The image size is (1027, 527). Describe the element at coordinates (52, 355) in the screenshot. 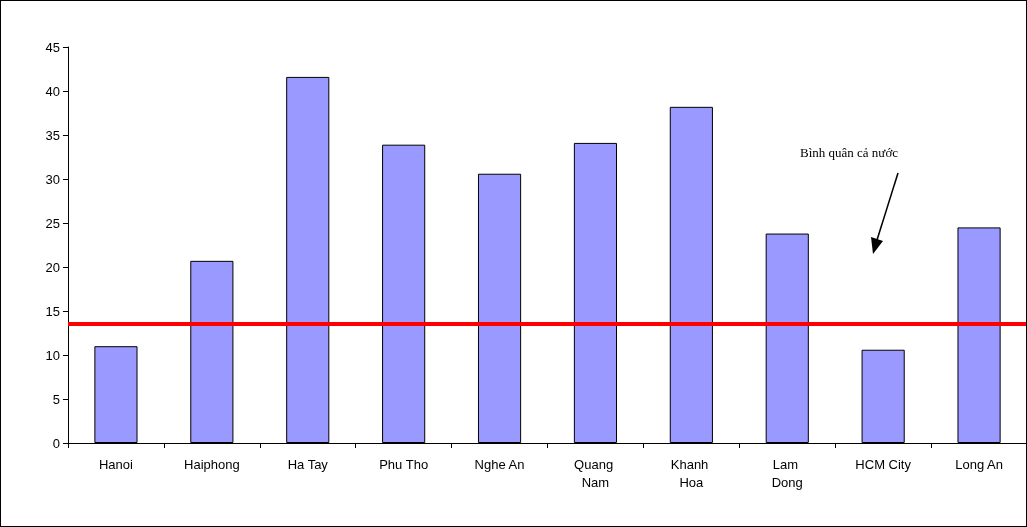

I see `y-tick-label: 10` at that location.